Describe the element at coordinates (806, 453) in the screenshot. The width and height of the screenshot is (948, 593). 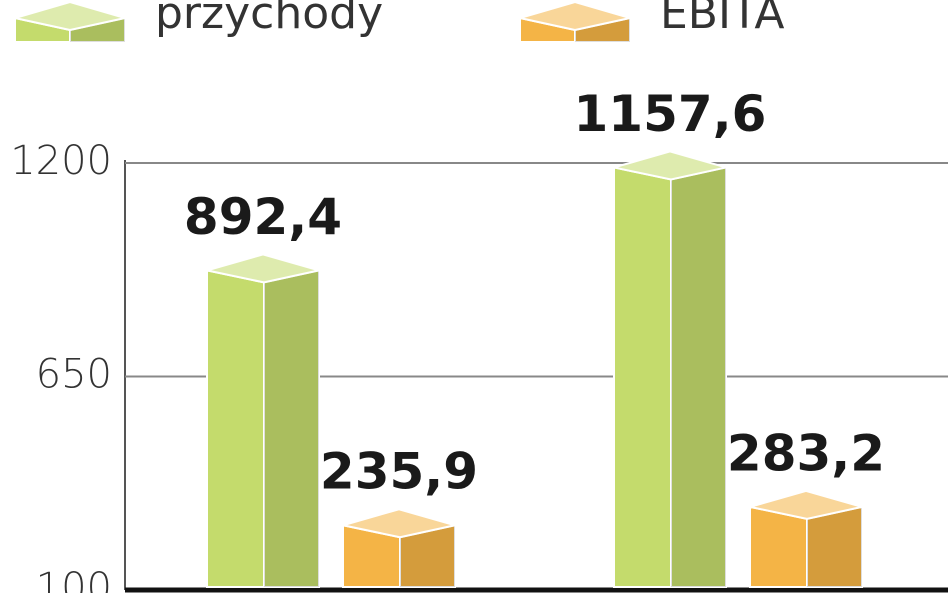
I see `value-label: 283,2` at that location.